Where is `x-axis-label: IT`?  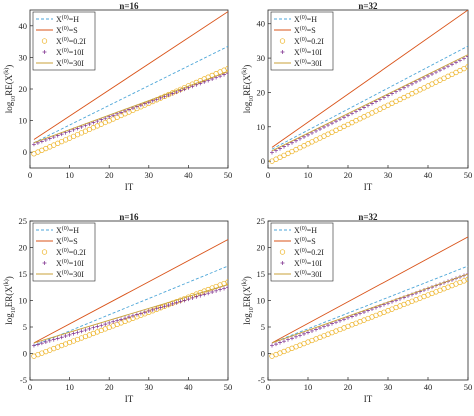
x-axis-label: IT is located at coordinates (368, 187).